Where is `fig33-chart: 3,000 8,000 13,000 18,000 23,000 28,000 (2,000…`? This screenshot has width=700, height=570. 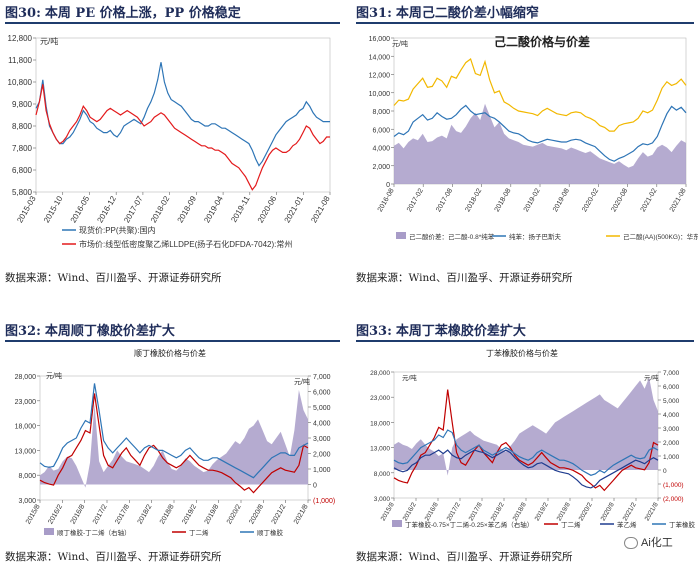 fig33-chart: 3,000 8,000 13,000 18,000 23,000 28,000 (2,000… is located at coordinates (533, 438).